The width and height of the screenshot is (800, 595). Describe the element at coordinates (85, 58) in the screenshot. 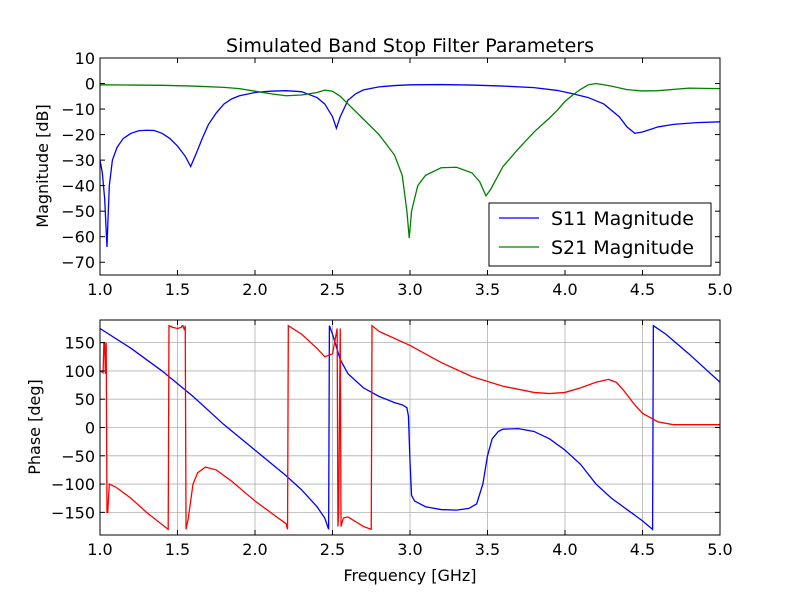

I see `y-tick-label: 10` at that location.